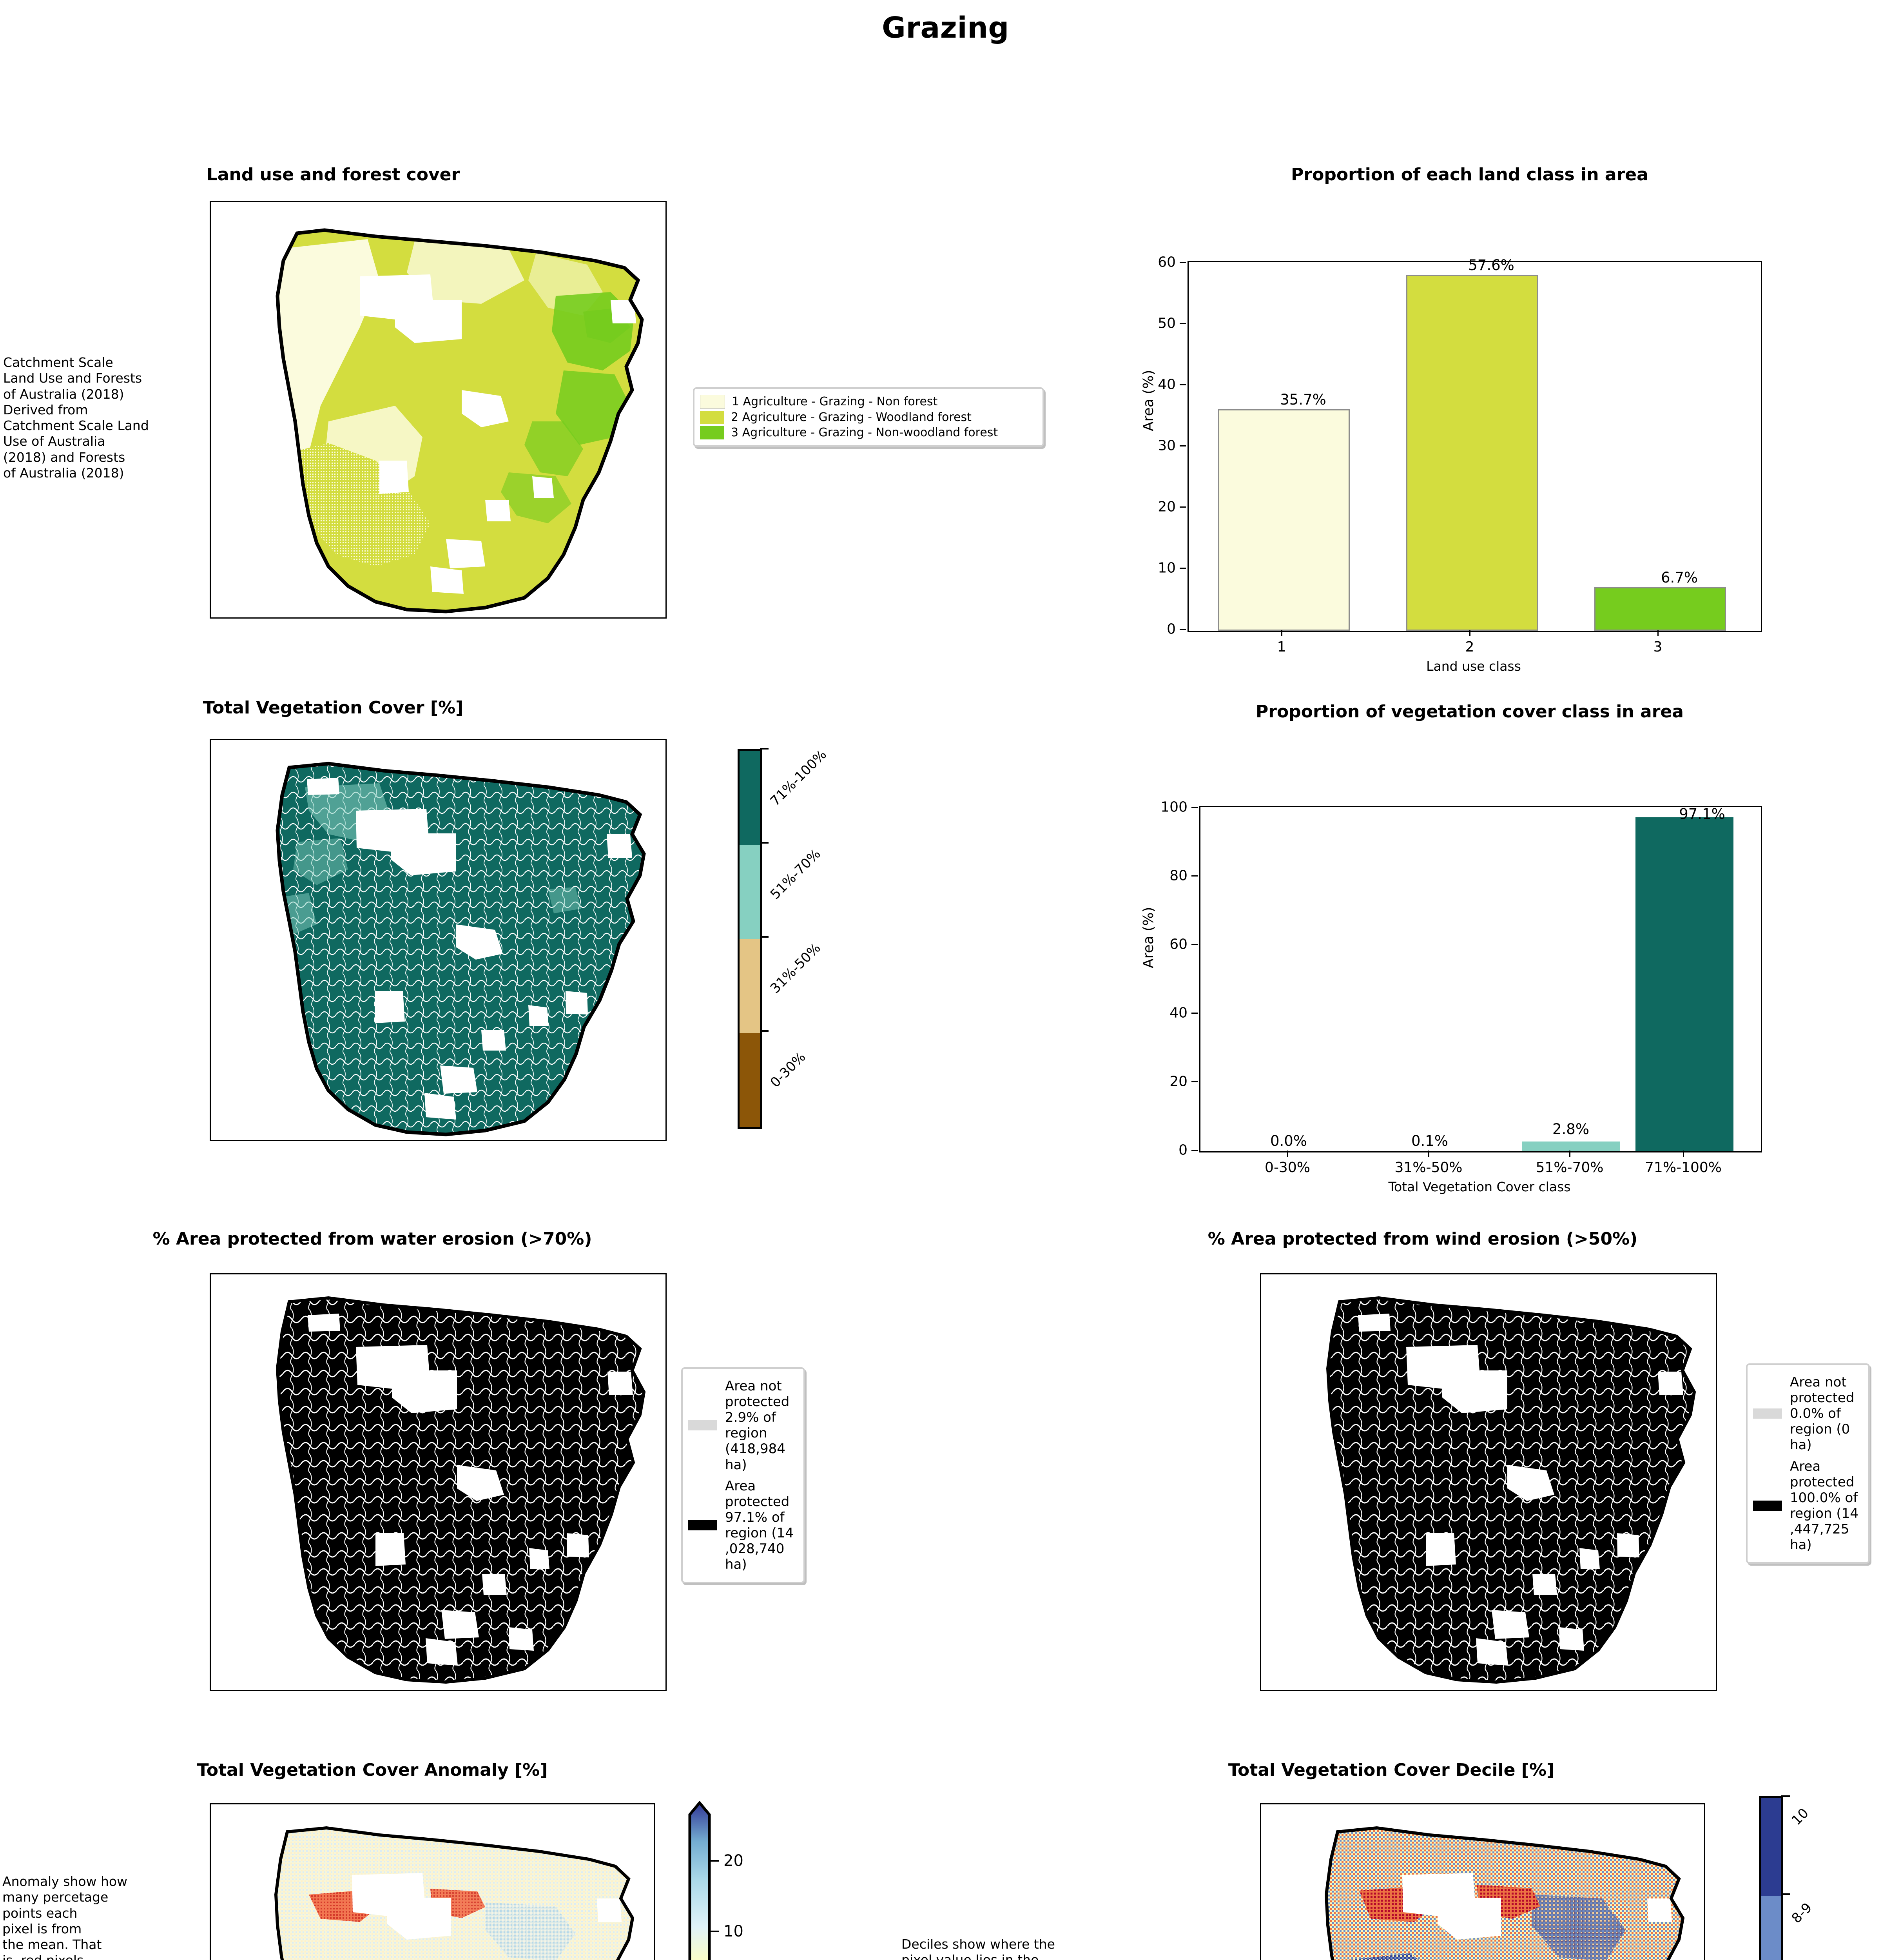 The image size is (1891, 1960). I want to click on colorbar-label-51-70: 51%-70%, so click(795, 874).